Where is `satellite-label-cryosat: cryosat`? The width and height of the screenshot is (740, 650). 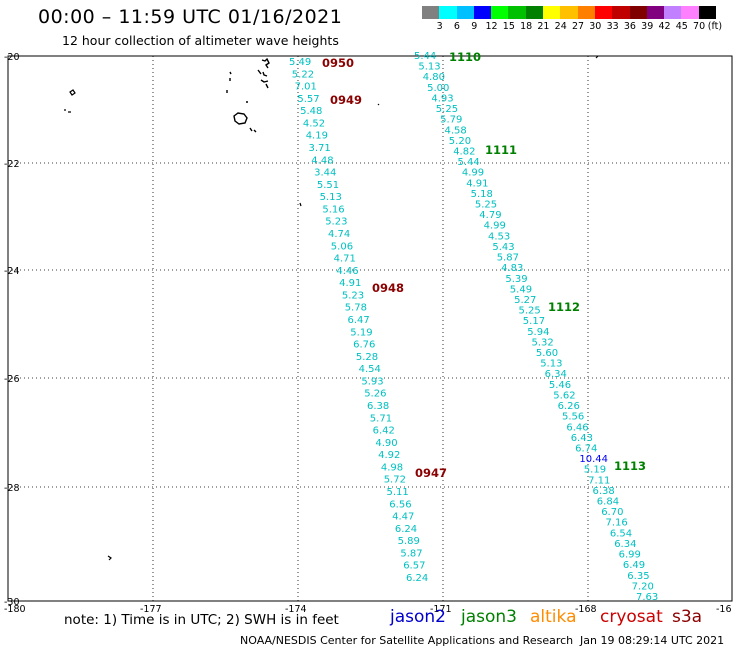 satellite-label-cryosat: cryosat is located at coordinates (631, 617).